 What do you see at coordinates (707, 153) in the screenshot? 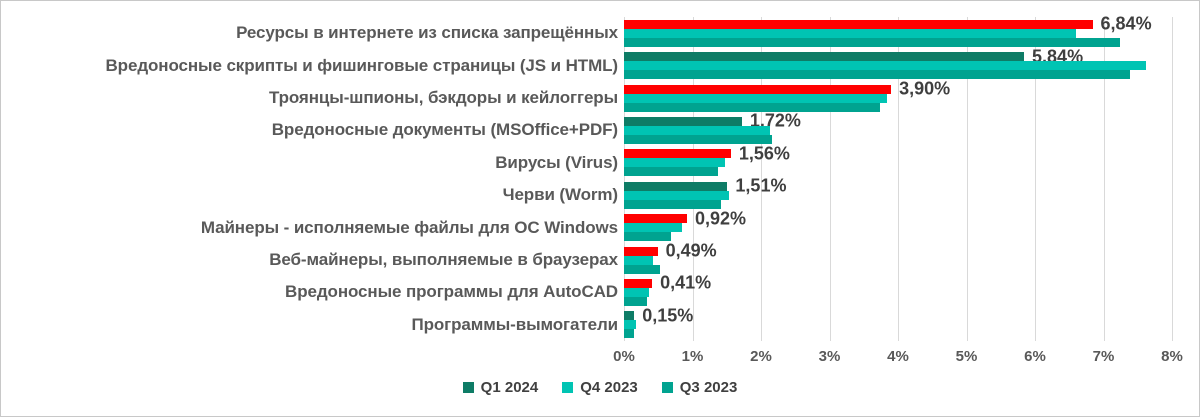
I see `bar-q1-2024: 1,56%` at bounding box center [707, 153].